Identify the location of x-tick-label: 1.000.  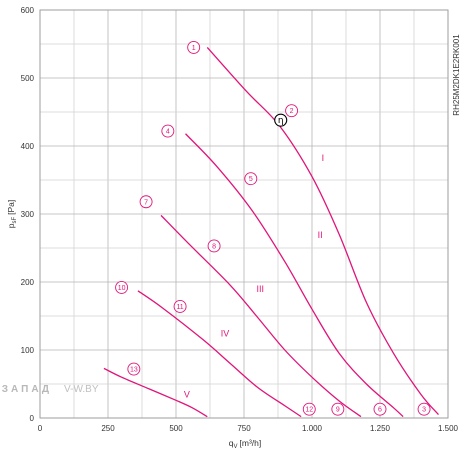
(312, 428).